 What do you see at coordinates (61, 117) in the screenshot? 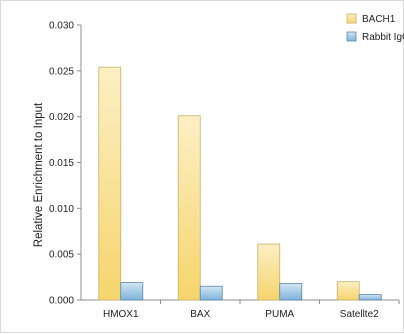
I see `y-tick-label-4: 0.020` at bounding box center [61, 117].